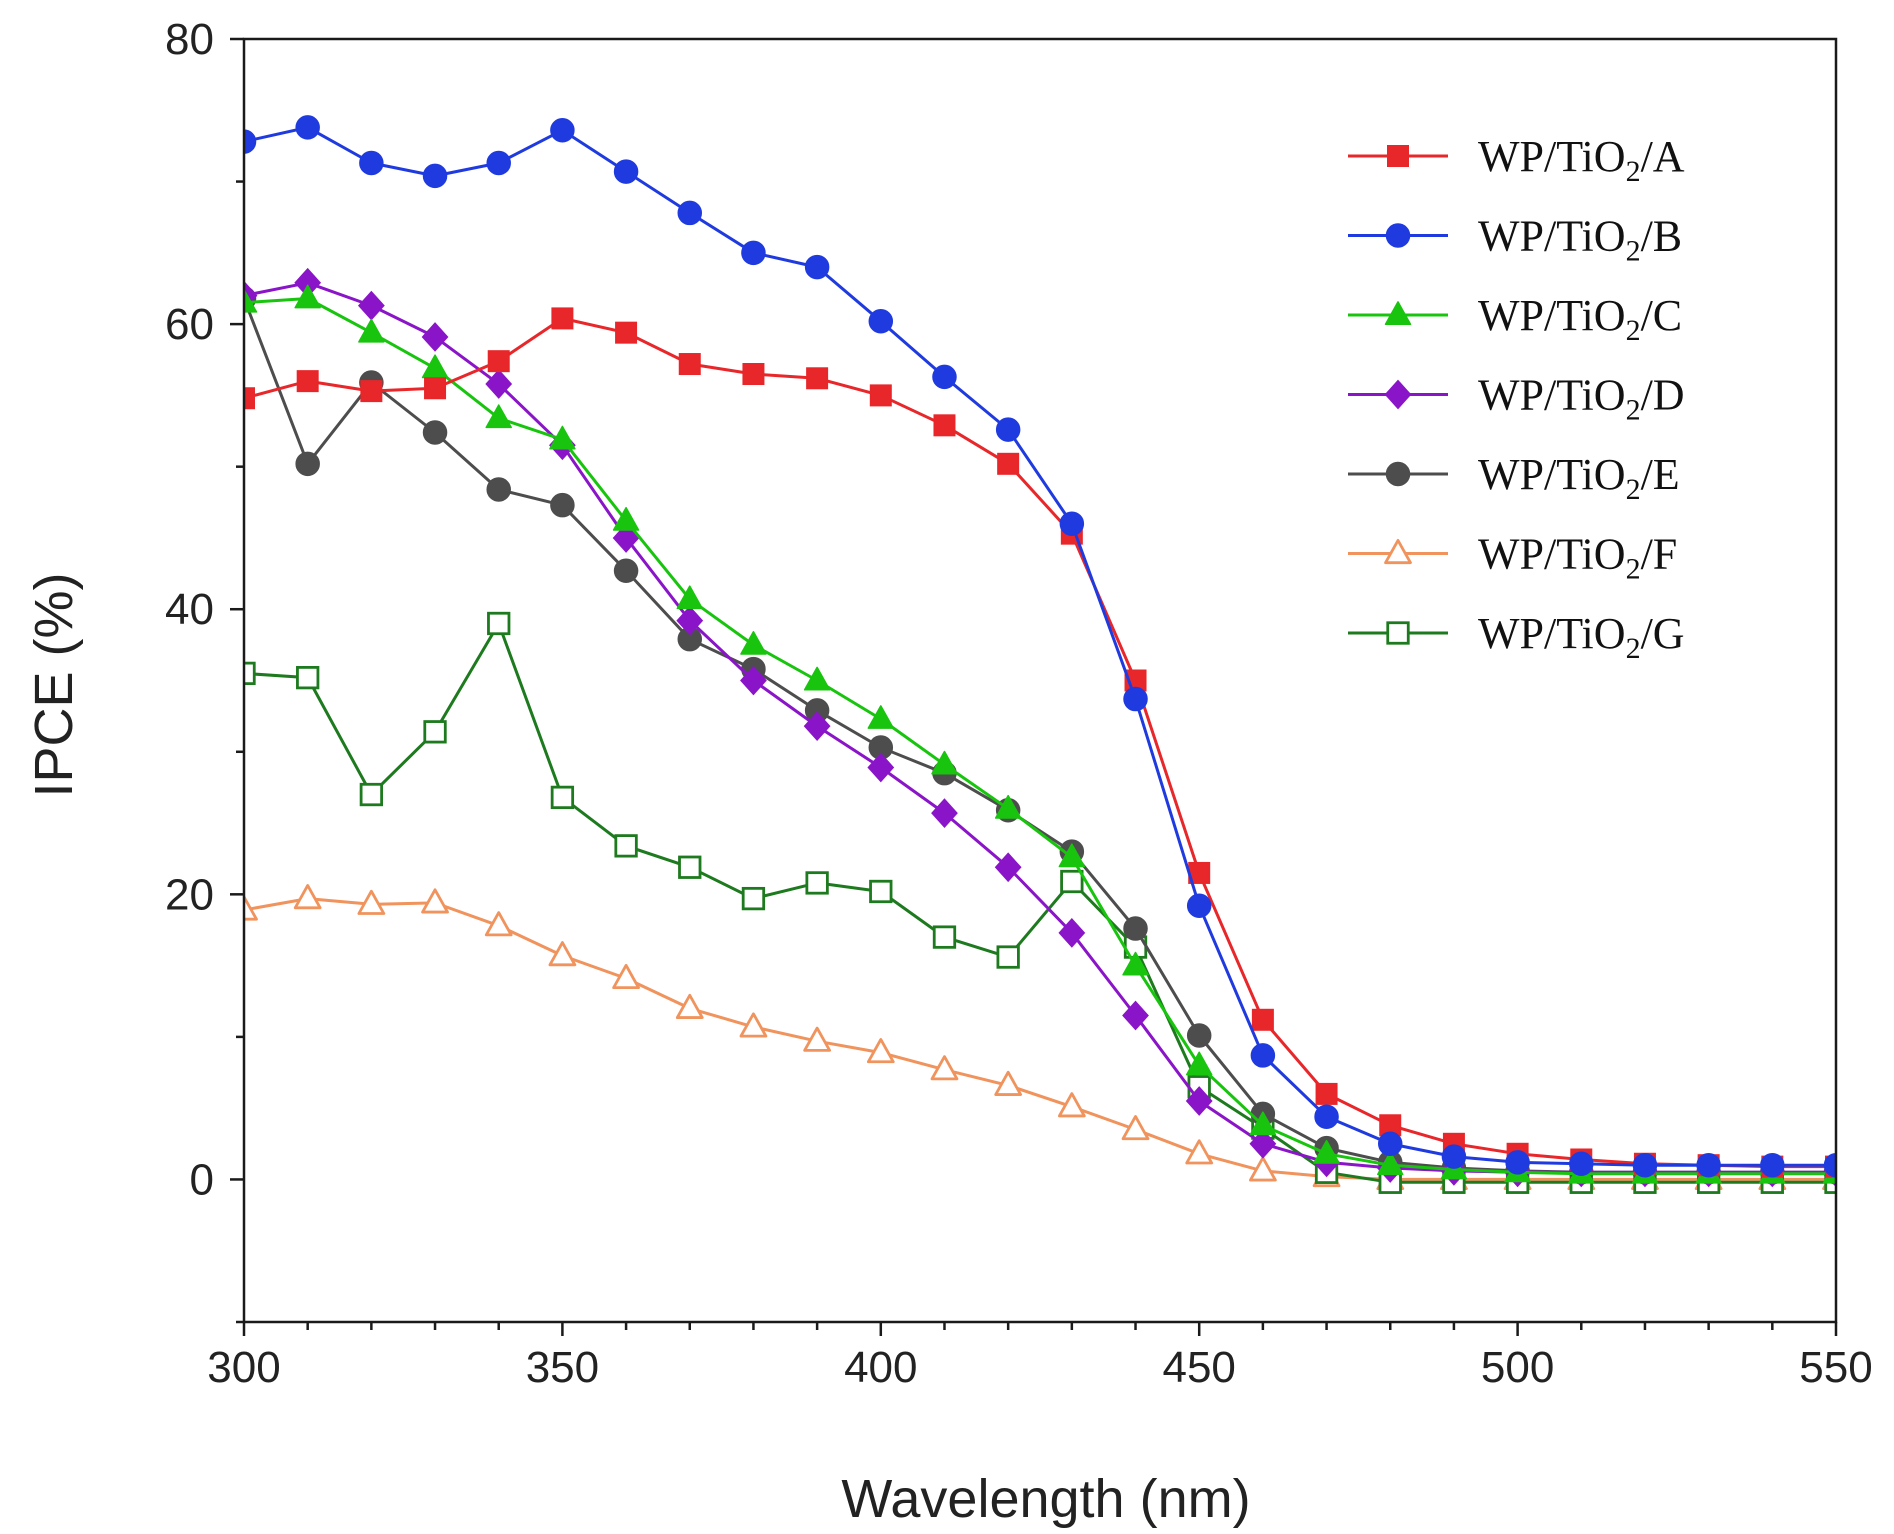  What do you see at coordinates (1398, 394) in the screenshot?
I see `legend-item-d-marker` at bounding box center [1398, 394].